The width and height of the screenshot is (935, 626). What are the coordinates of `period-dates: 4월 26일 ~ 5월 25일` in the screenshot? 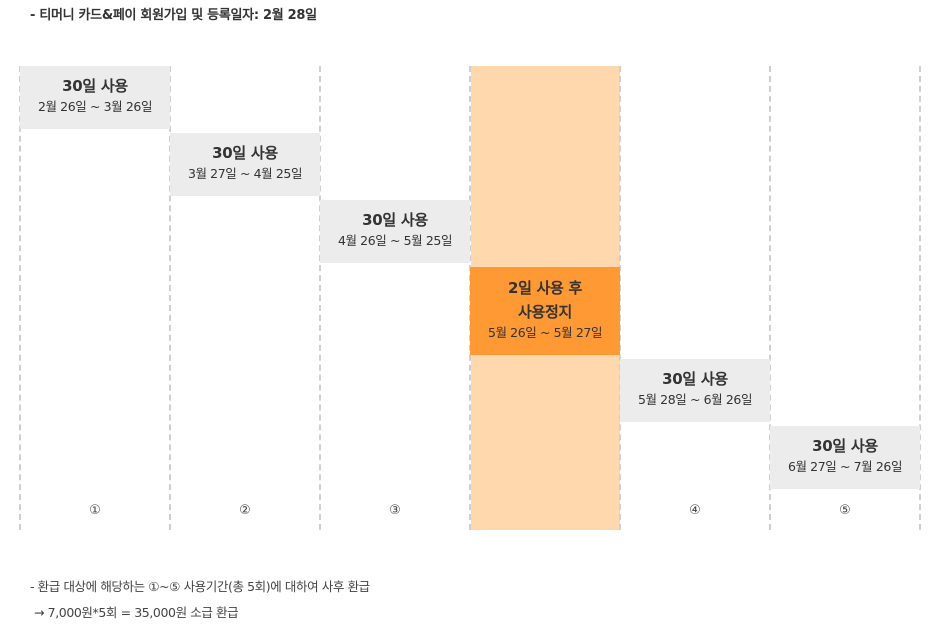 It's located at (395, 240).